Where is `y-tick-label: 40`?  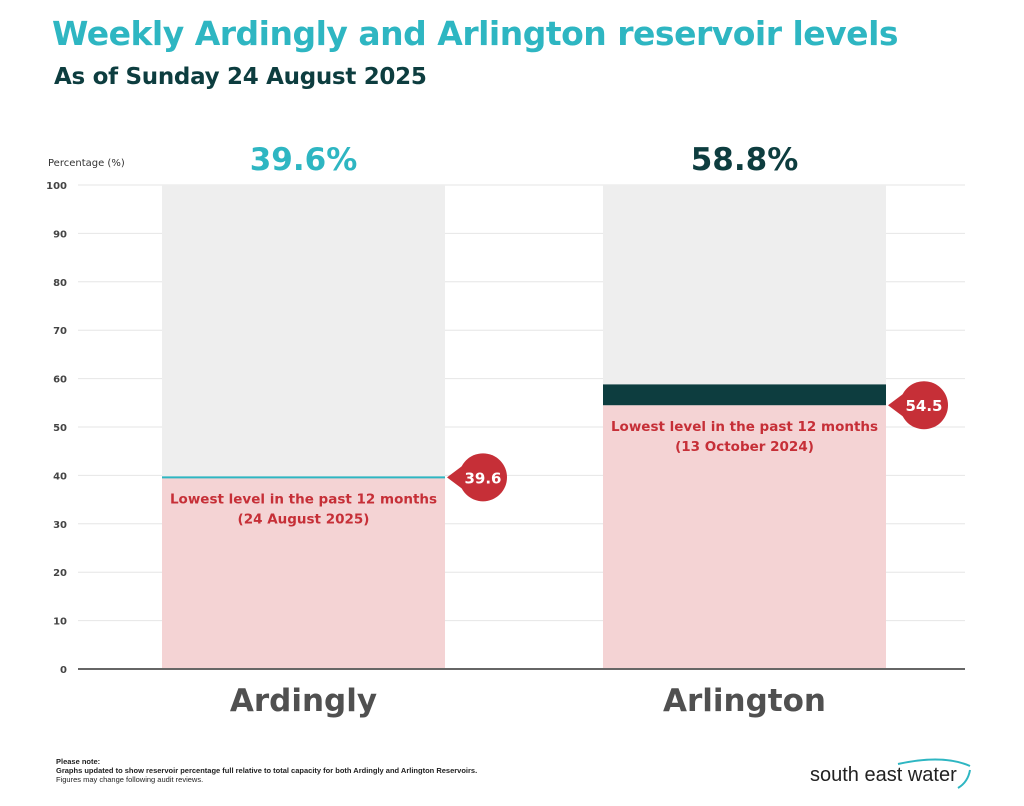 y-tick-label: 40 is located at coordinates (60, 476).